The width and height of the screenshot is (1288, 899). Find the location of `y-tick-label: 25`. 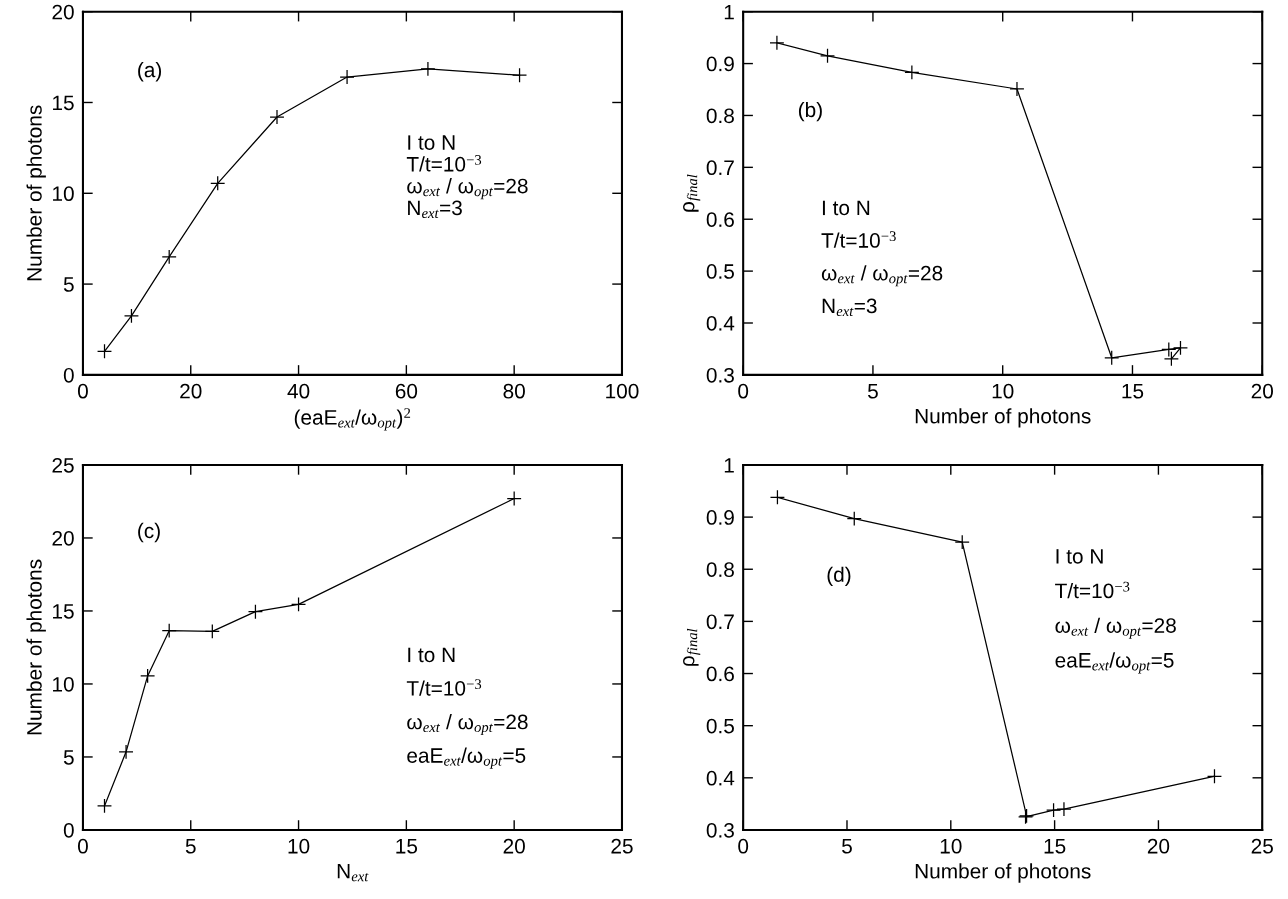

y-tick-label: 25 is located at coordinates (63, 465).